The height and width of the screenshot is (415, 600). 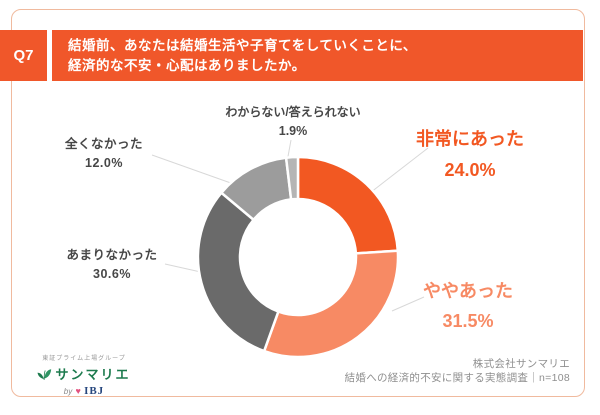 I want to click on logo-brand-row: サンマリエ, so click(x=84, y=373).